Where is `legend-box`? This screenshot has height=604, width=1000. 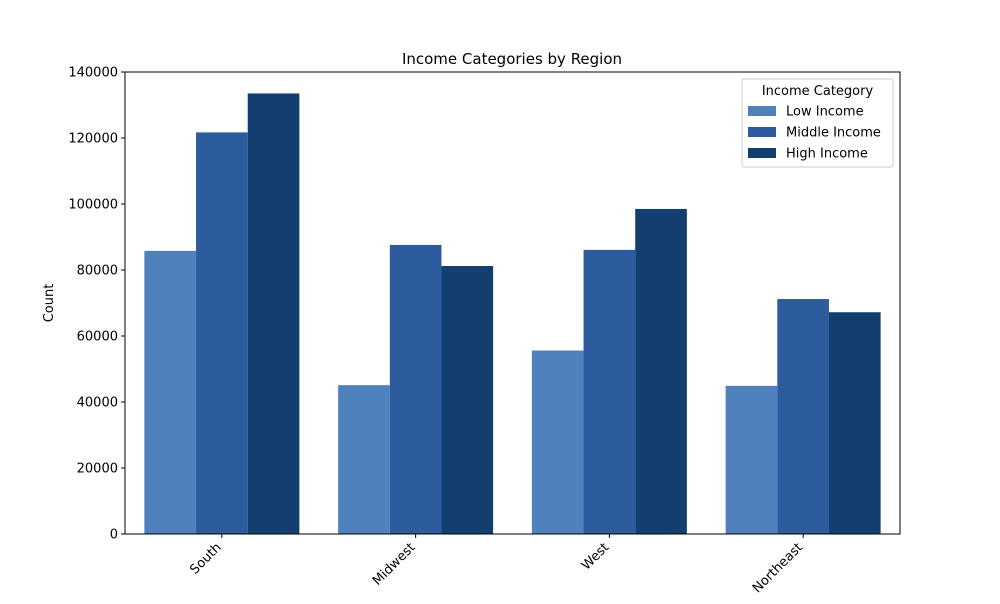 legend-box is located at coordinates (817, 123).